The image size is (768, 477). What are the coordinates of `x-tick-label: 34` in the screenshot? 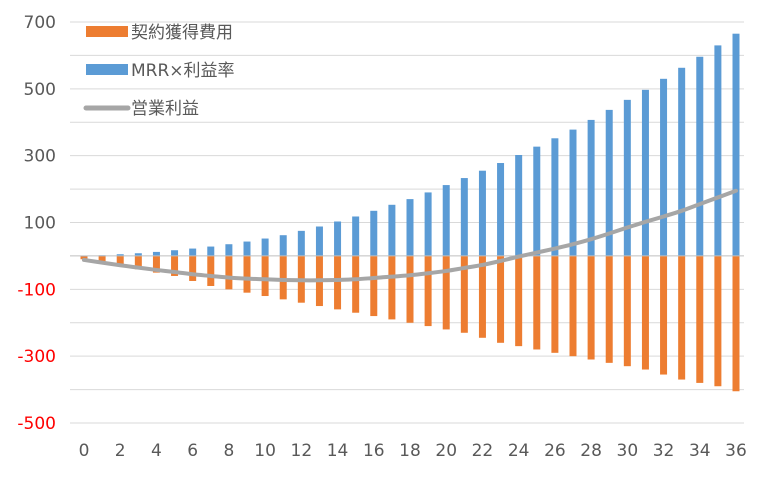 It's located at (700, 451).